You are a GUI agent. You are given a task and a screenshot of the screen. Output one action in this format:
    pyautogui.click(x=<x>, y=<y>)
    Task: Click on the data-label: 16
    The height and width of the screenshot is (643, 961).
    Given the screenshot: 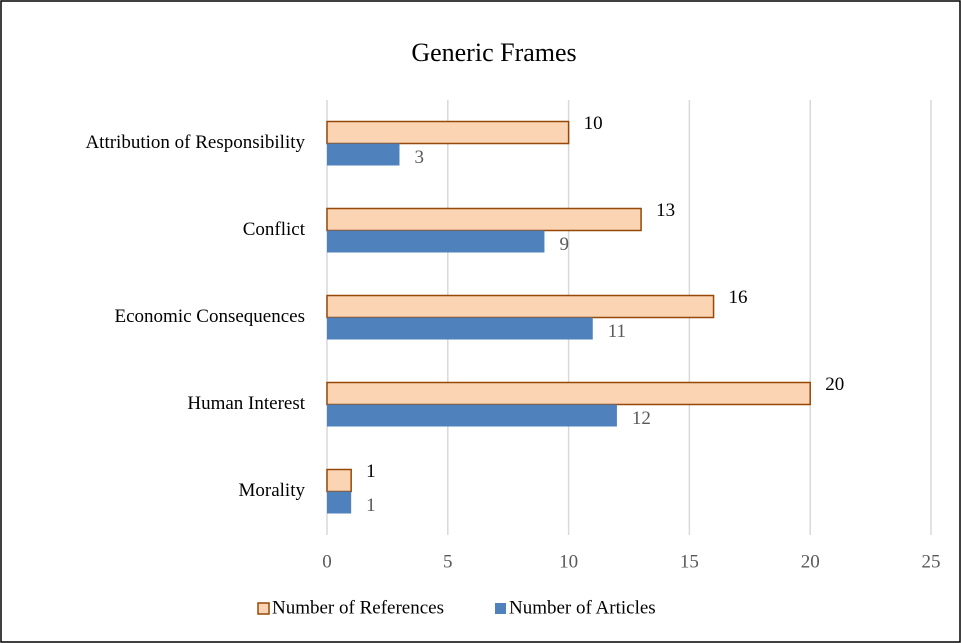 What is the action you would take?
    pyautogui.click(x=738, y=297)
    